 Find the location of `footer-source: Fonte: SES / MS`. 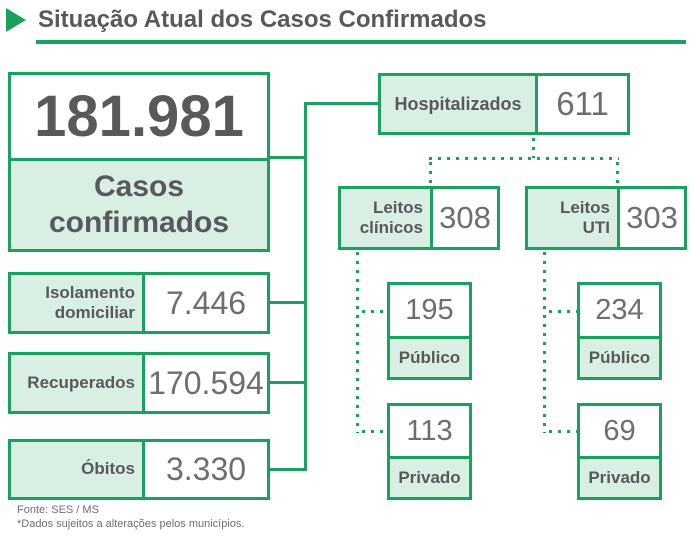

footer-source: Fonte: SES / MS is located at coordinates (58, 510).